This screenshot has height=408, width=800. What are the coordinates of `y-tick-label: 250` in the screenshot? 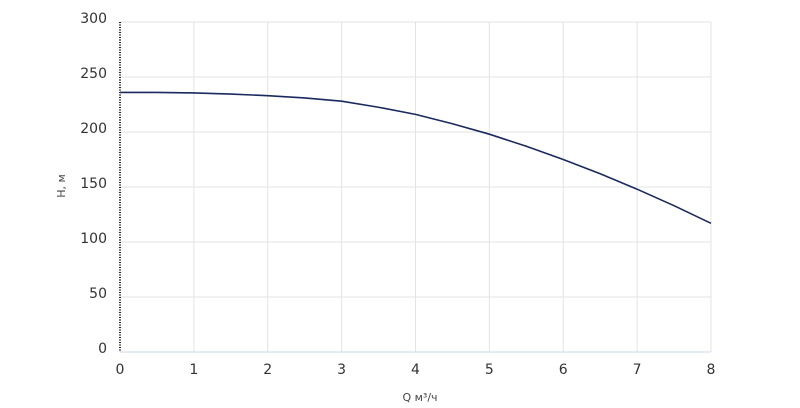 It's located at (93, 74).